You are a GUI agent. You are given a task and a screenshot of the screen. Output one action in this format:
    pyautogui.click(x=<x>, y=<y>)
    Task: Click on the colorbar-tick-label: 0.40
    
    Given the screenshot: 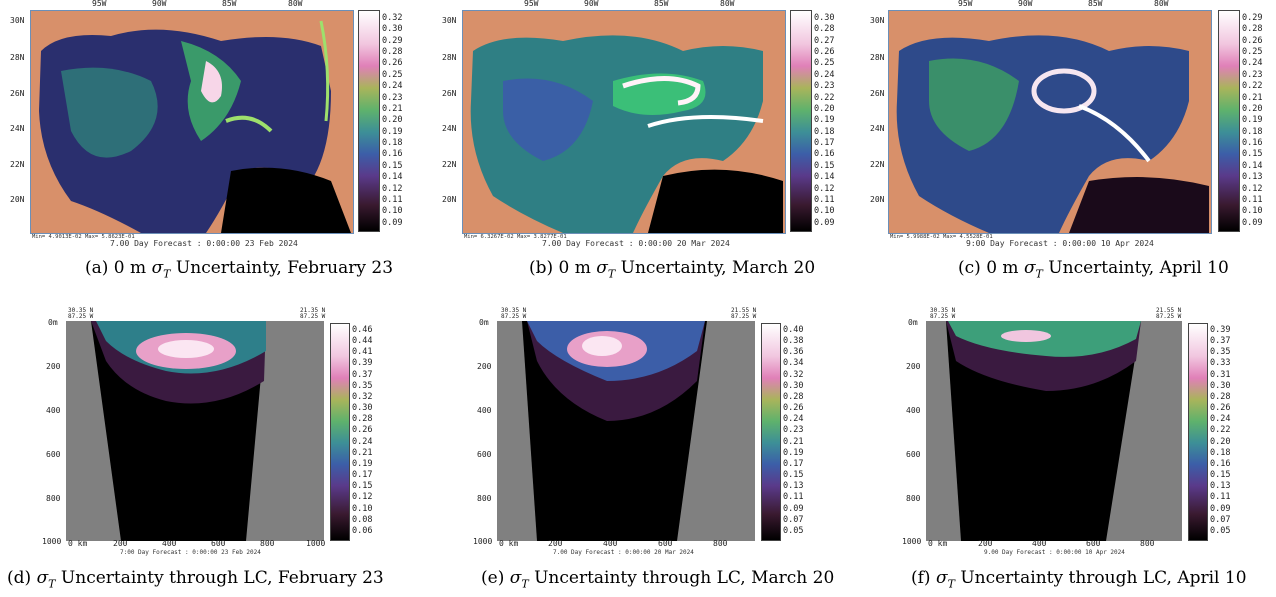 What is the action you would take?
    pyautogui.click(x=793, y=330)
    